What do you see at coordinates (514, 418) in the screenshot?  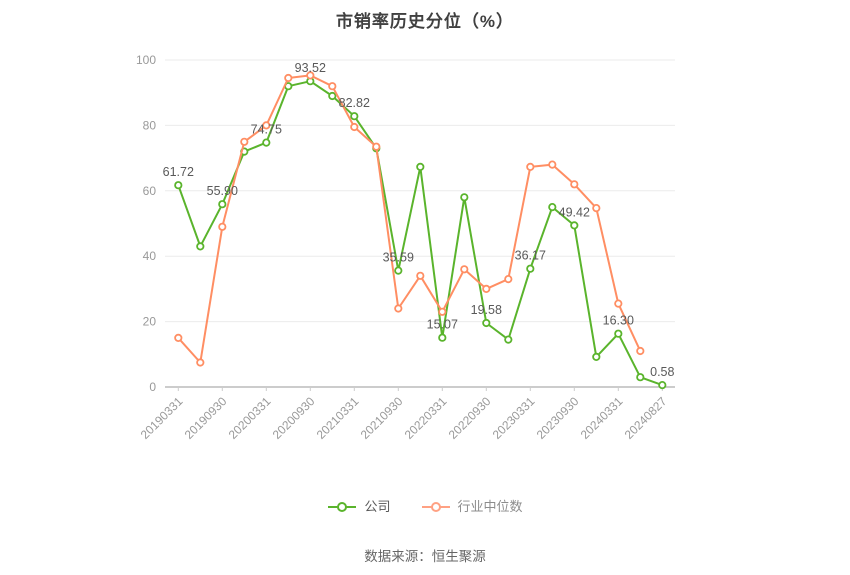 I see `svg-text: 20230331` at bounding box center [514, 418].